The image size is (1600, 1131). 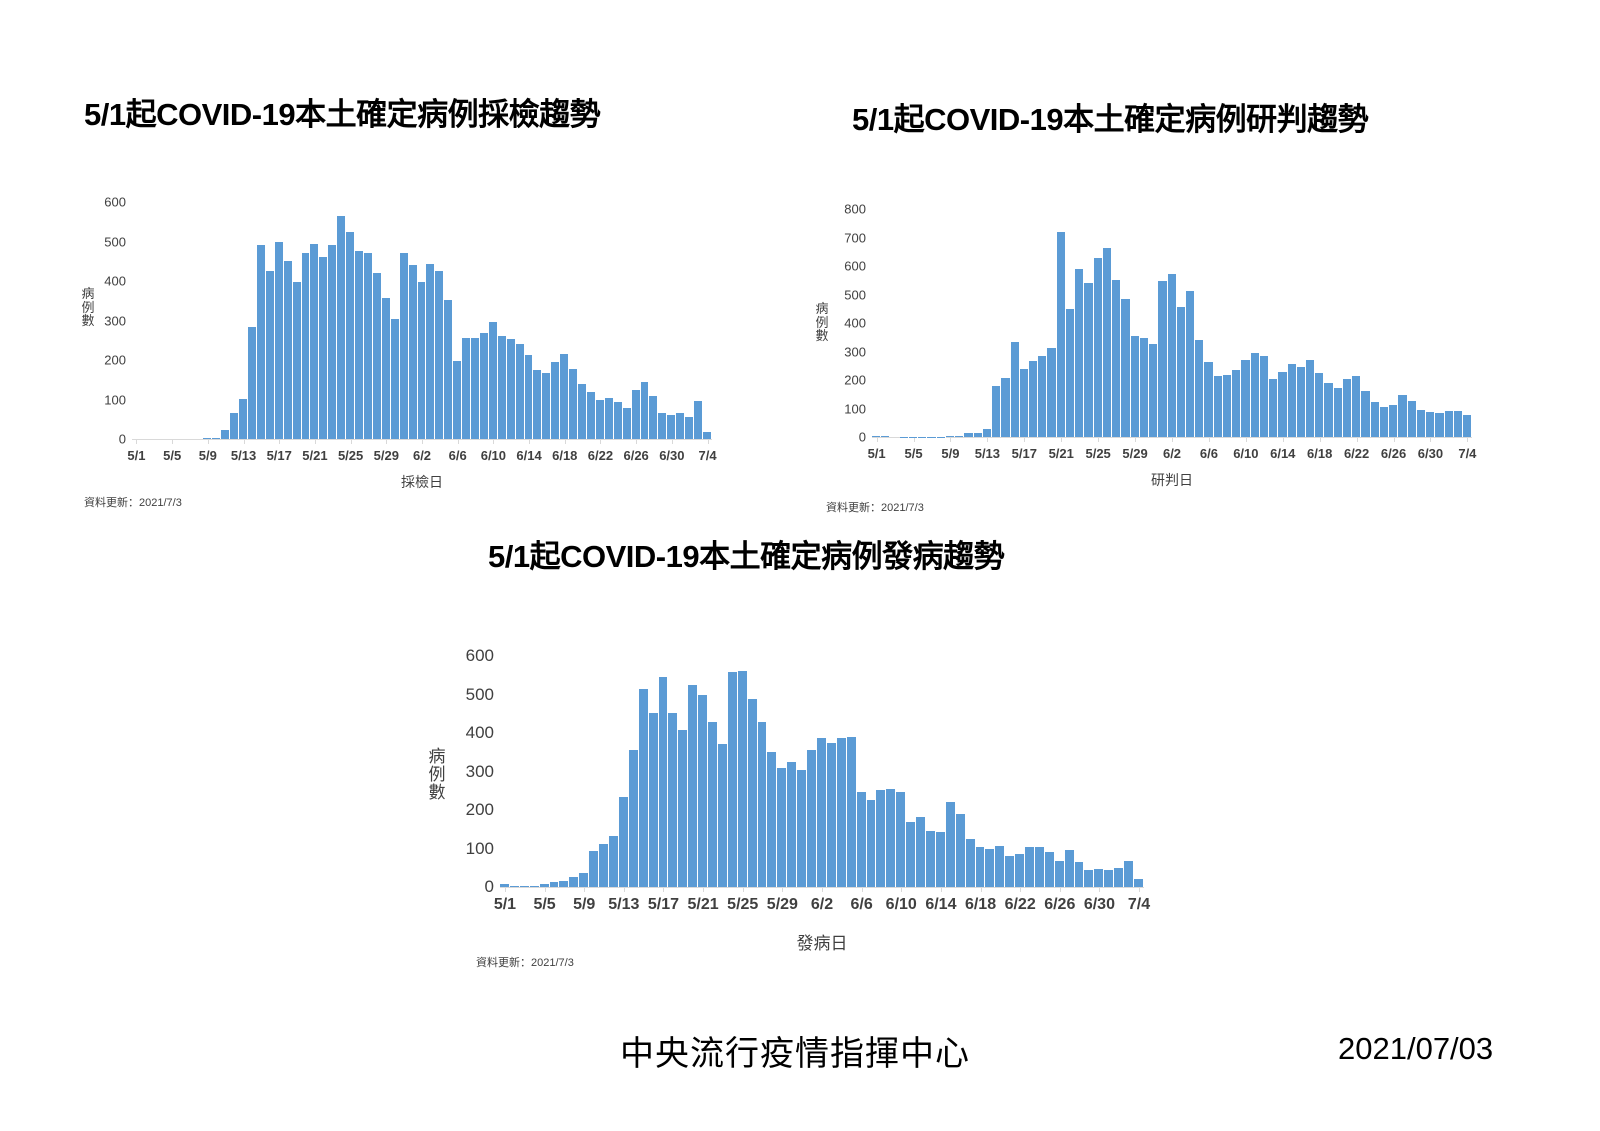 What do you see at coordinates (479, 733) in the screenshot?
I see `y-axis-tick-label: 400` at bounding box center [479, 733].